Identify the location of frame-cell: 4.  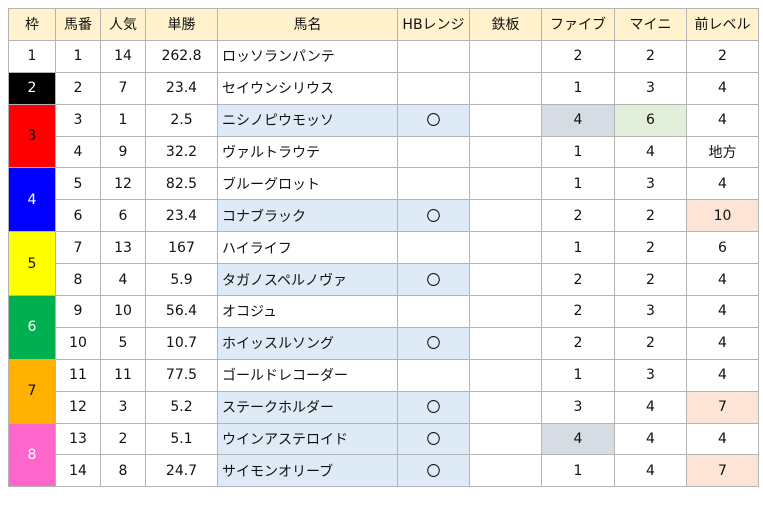
(32, 200).